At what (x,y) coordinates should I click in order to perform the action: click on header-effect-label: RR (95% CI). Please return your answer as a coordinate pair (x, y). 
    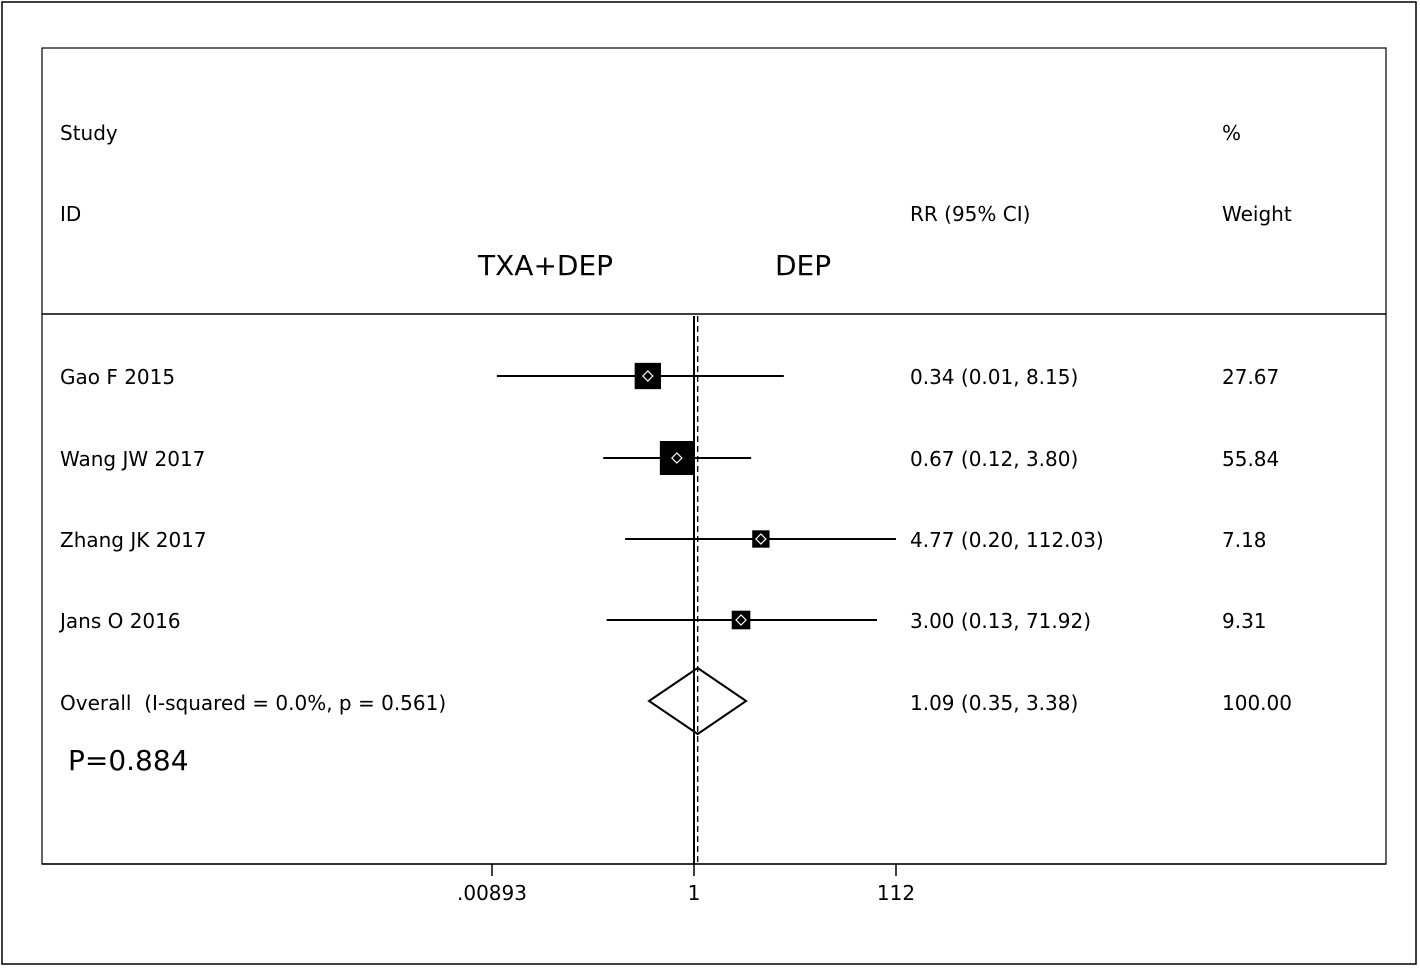
    Looking at the image, I should click on (970, 214).